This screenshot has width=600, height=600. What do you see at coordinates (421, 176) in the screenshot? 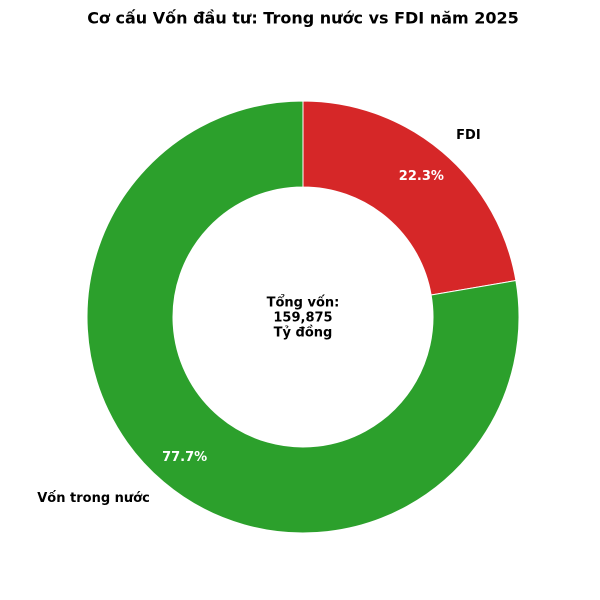
I see `value-label: 22.3%` at bounding box center [421, 176].